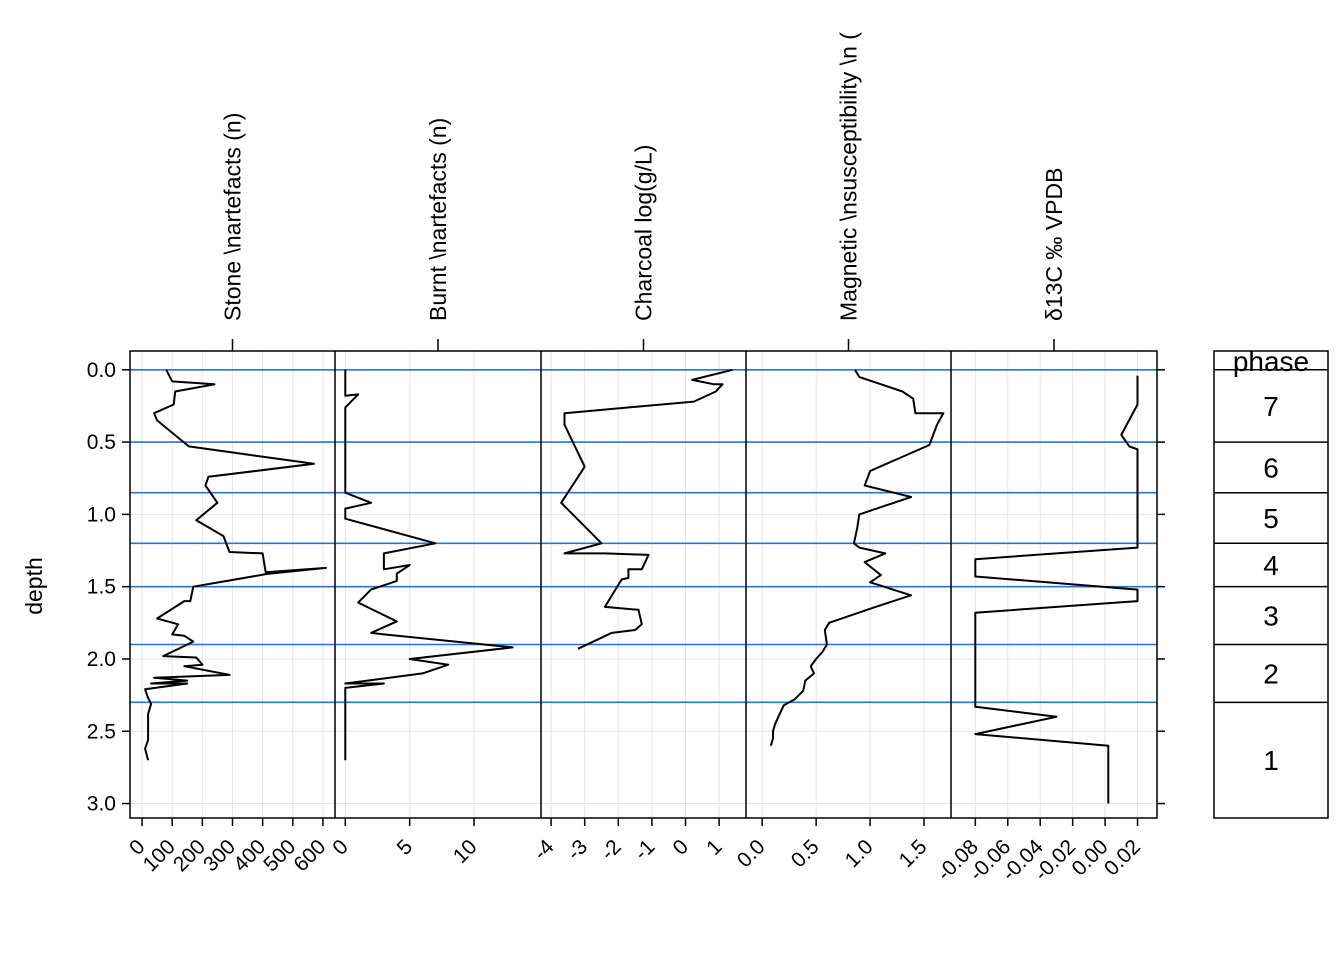  I want to click on x-tick-label: 1.0, so click(859, 853).